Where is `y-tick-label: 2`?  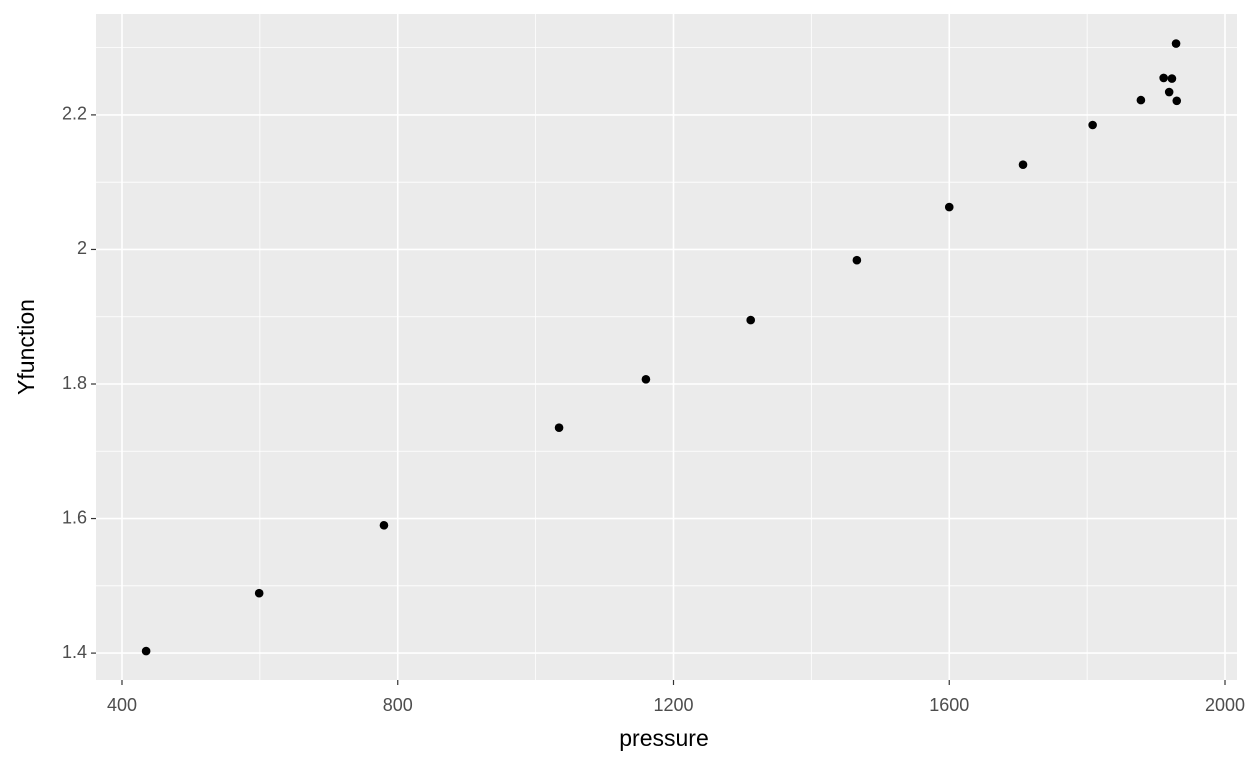
y-tick-label: 2 is located at coordinates (82, 248).